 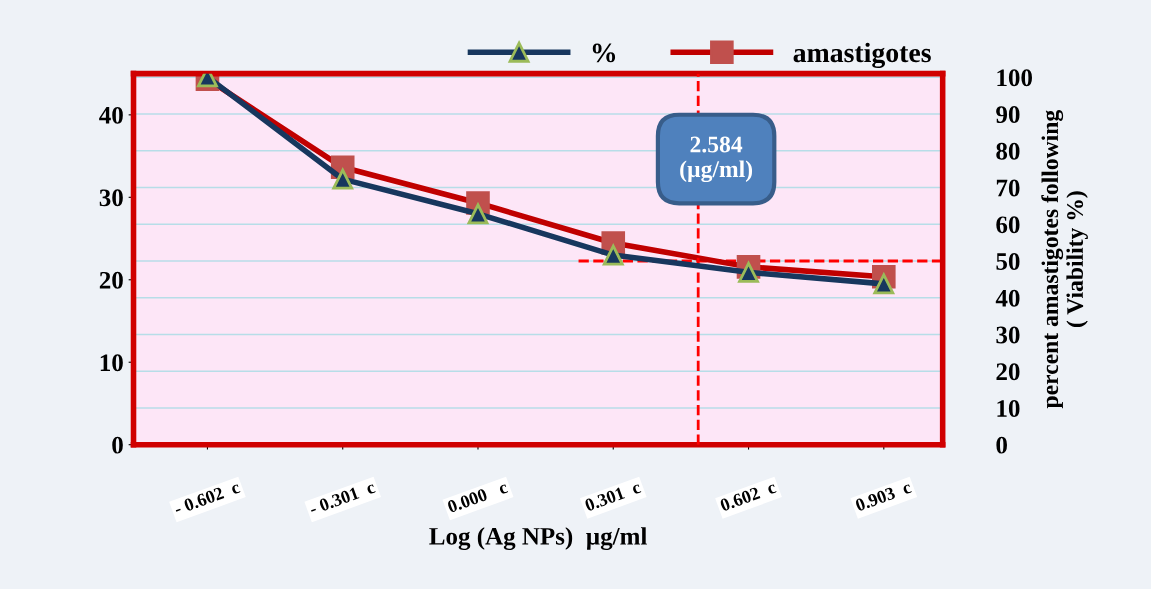 What do you see at coordinates (1064, 259) in the screenshot?
I see `y2-axis-title: percent amastigotes following ( Viability %)` at bounding box center [1064, 259].